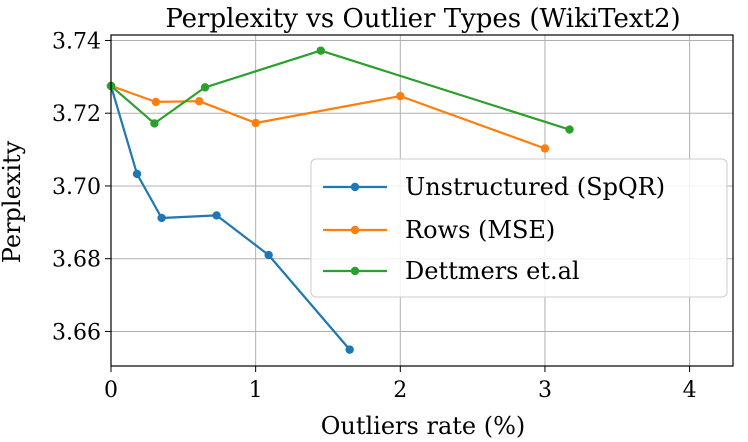 The image size is (748, 442). Describe the element at coordinates (690, 390) in the screenshot. I see `x-tick-label: 4` at that location.